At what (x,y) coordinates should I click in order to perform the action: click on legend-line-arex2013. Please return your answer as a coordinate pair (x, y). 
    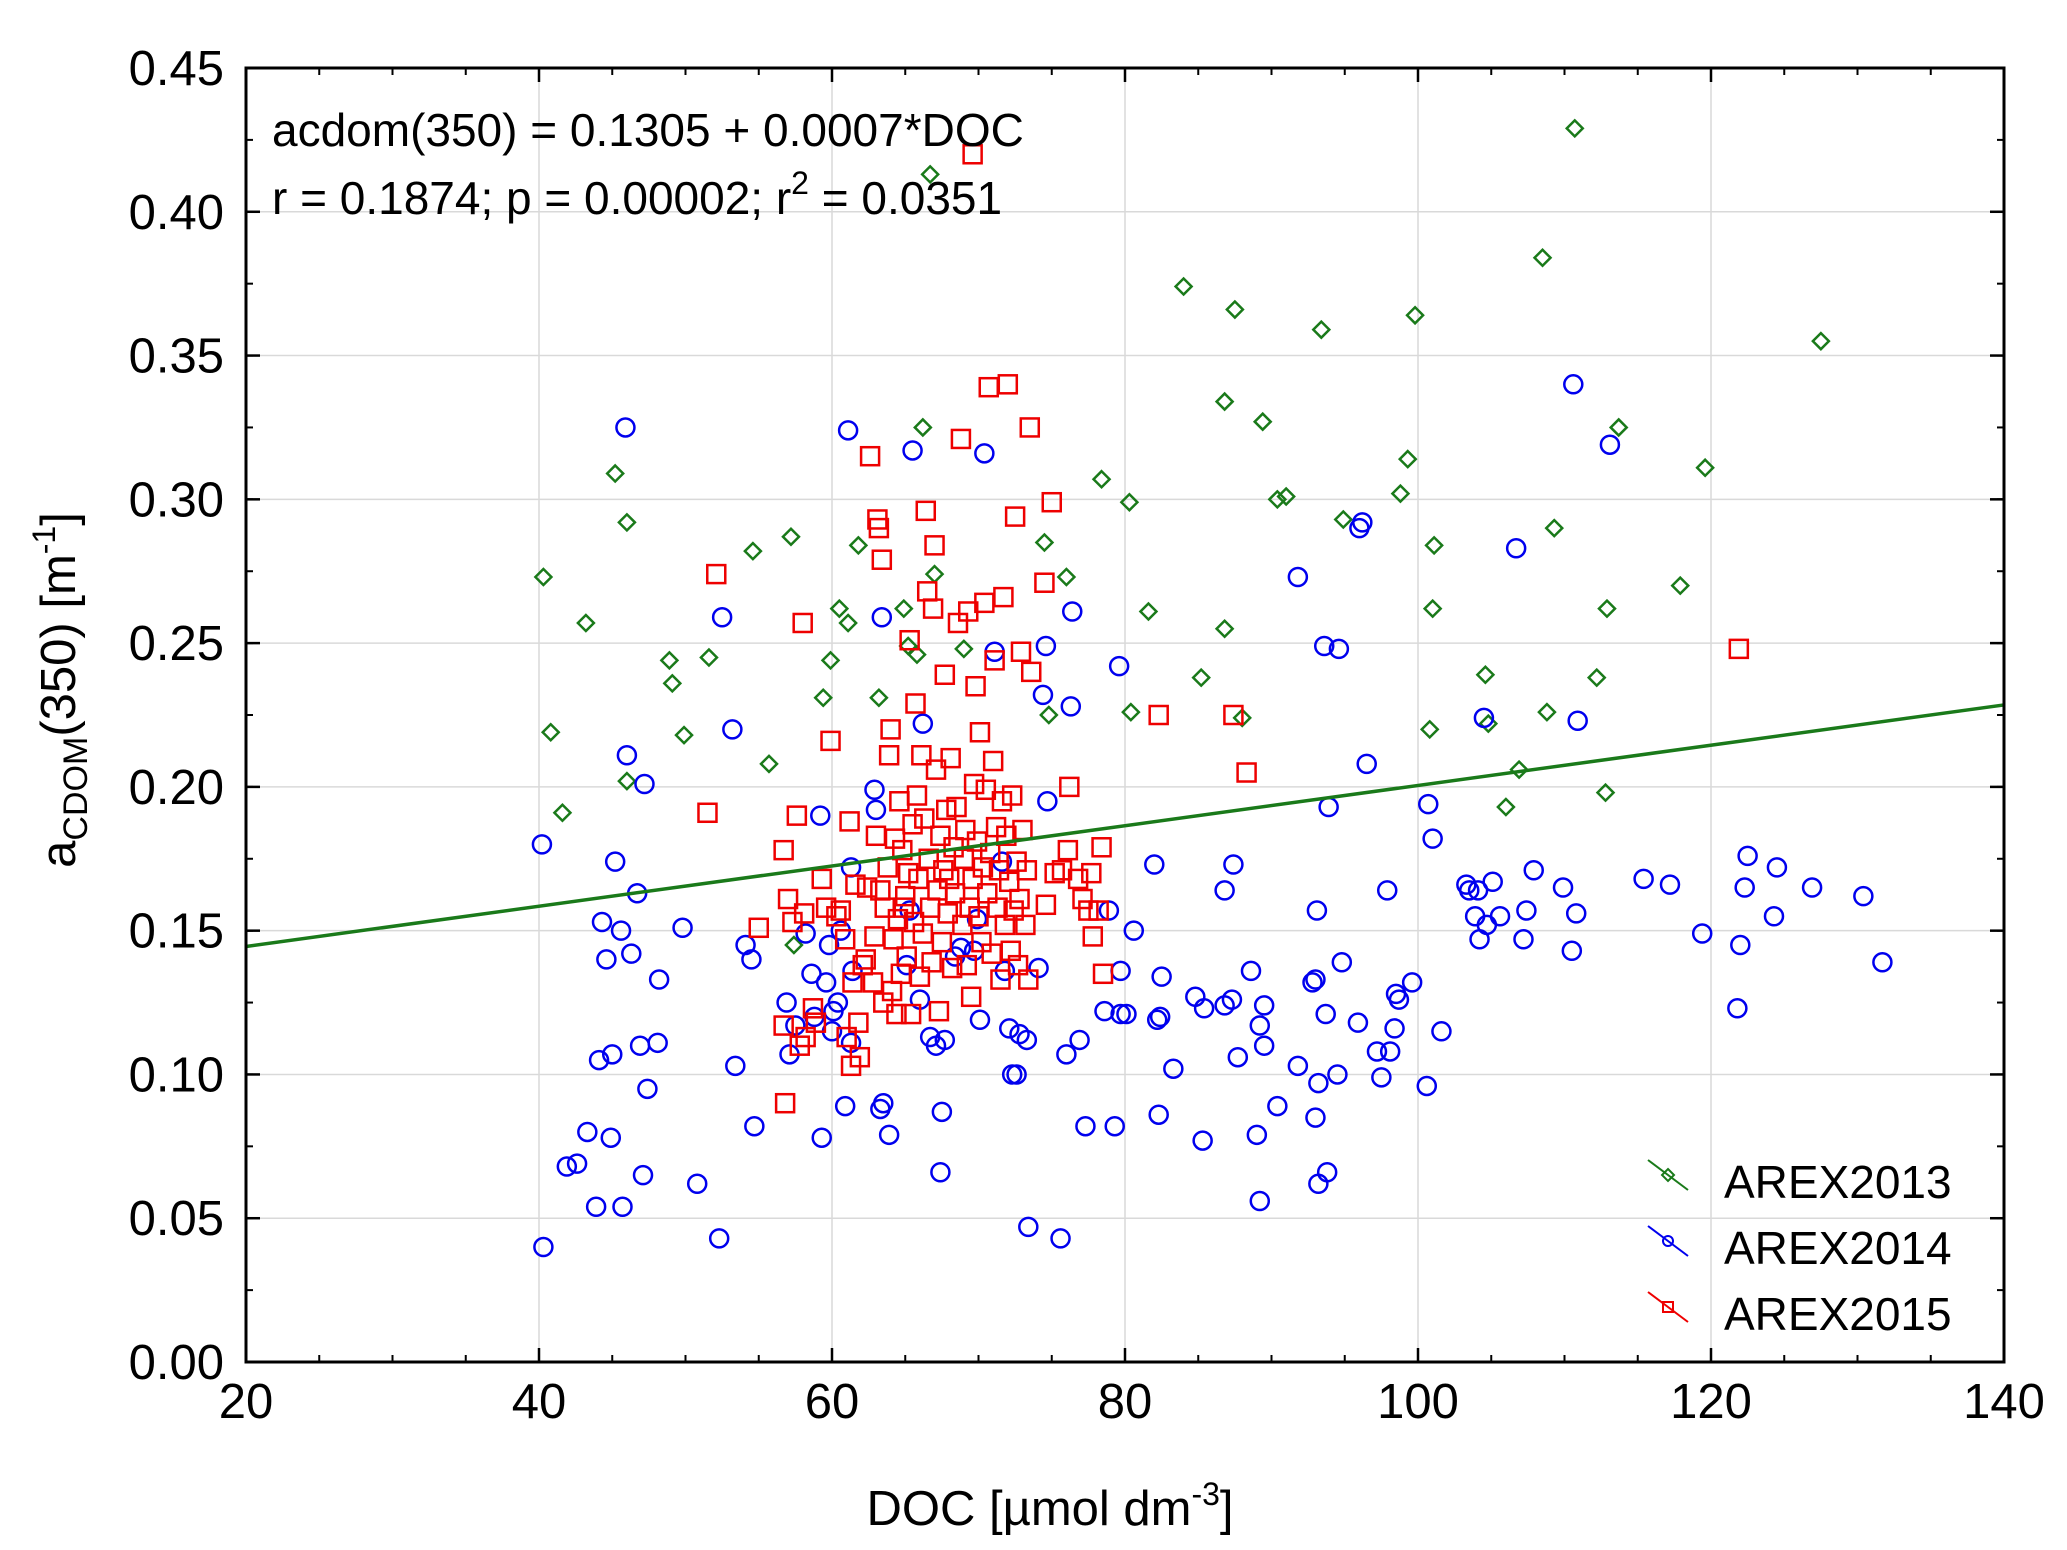
    Looking at the image, I should click on (1668, 1175).